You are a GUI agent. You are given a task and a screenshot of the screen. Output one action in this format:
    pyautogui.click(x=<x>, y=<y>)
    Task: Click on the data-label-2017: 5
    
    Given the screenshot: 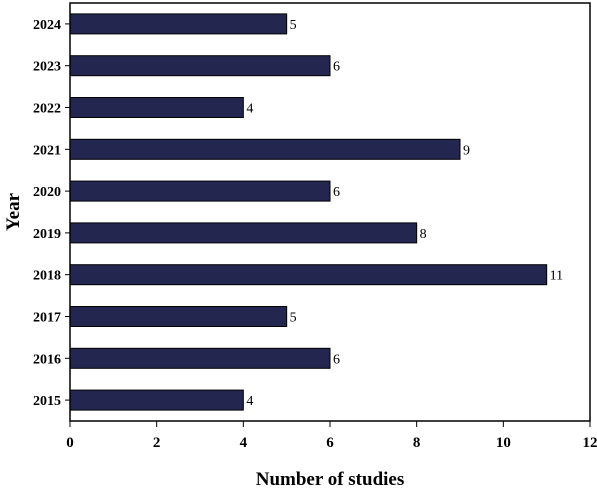 What is the action you would take?
    pyautogui.click(x=293, y=318)
    